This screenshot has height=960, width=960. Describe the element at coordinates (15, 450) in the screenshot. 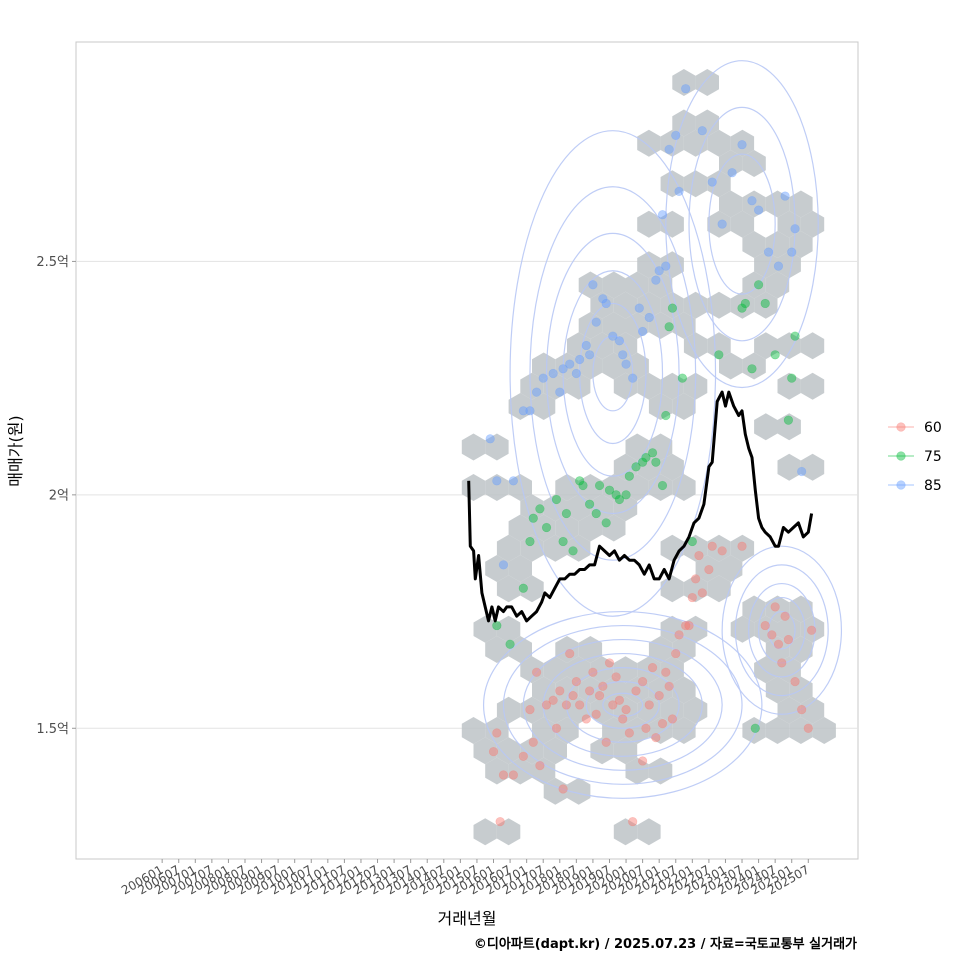

I see `y-axis-title: 매매가(원)` at that location.